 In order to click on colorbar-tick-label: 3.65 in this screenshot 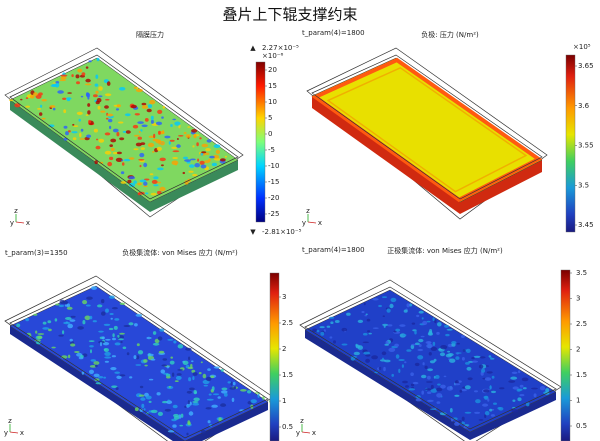, I will do `click(586, 66)`.